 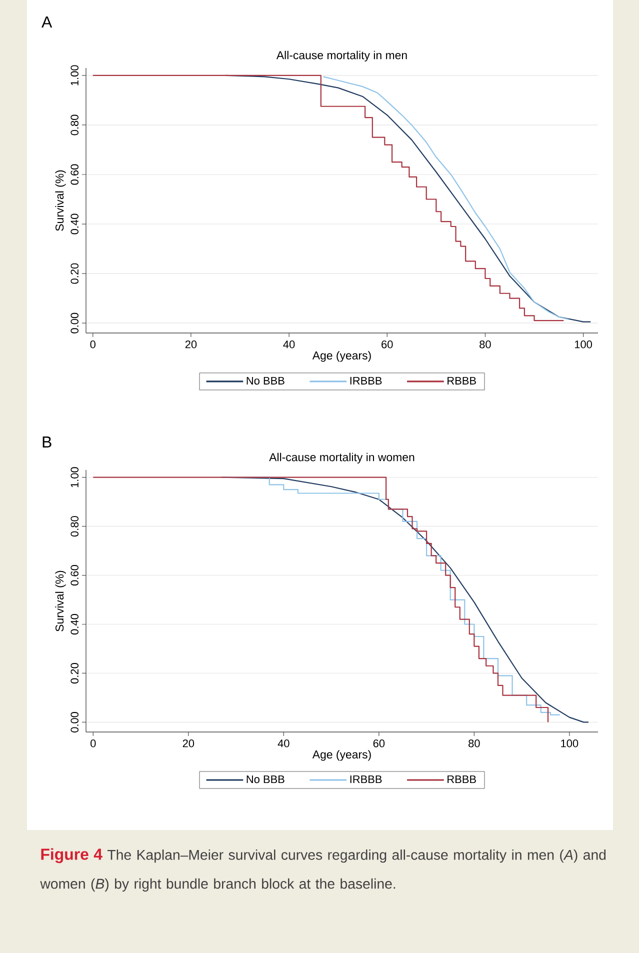 I want to click on line-series, so click(x=446, y=198).